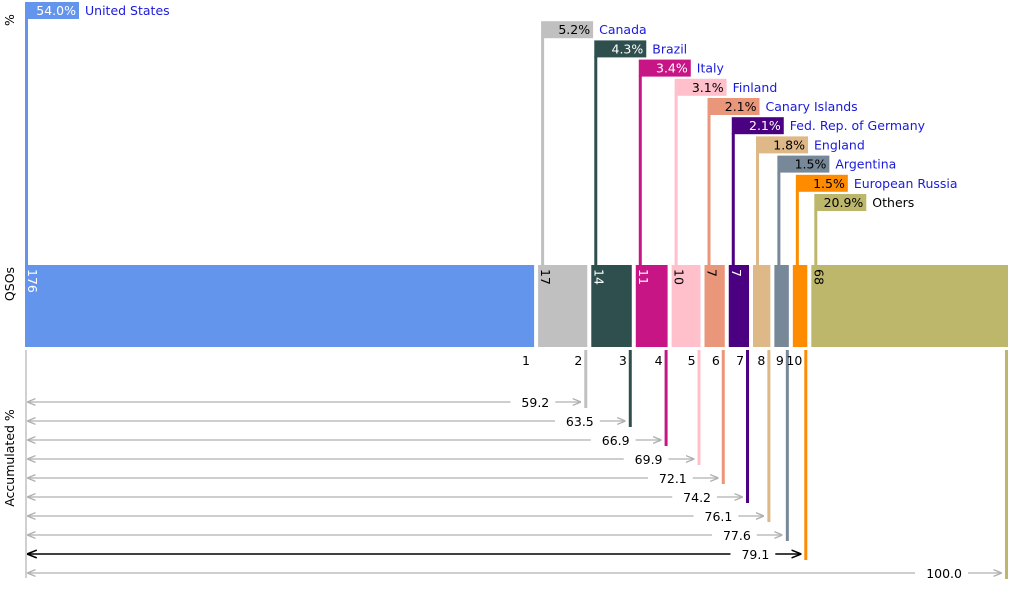 This screenshot has height=592, width=1024. What do you see at coordinates (858, 125) in the screenshot?
I see `country-label: Fed. Rep. of Germany` at bounding box center [858, 125].